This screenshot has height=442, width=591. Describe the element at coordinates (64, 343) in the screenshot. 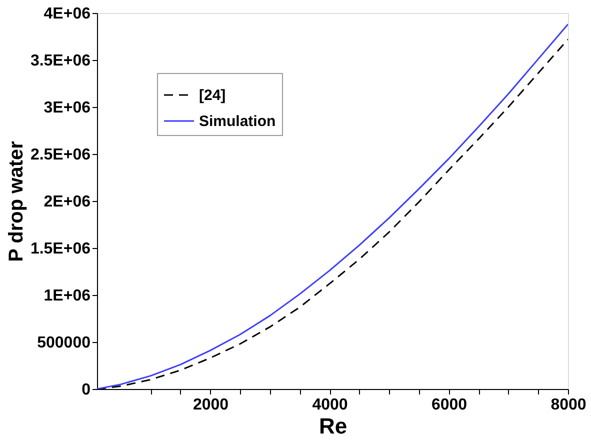

I see `y-tick-label: 500000` at that location.